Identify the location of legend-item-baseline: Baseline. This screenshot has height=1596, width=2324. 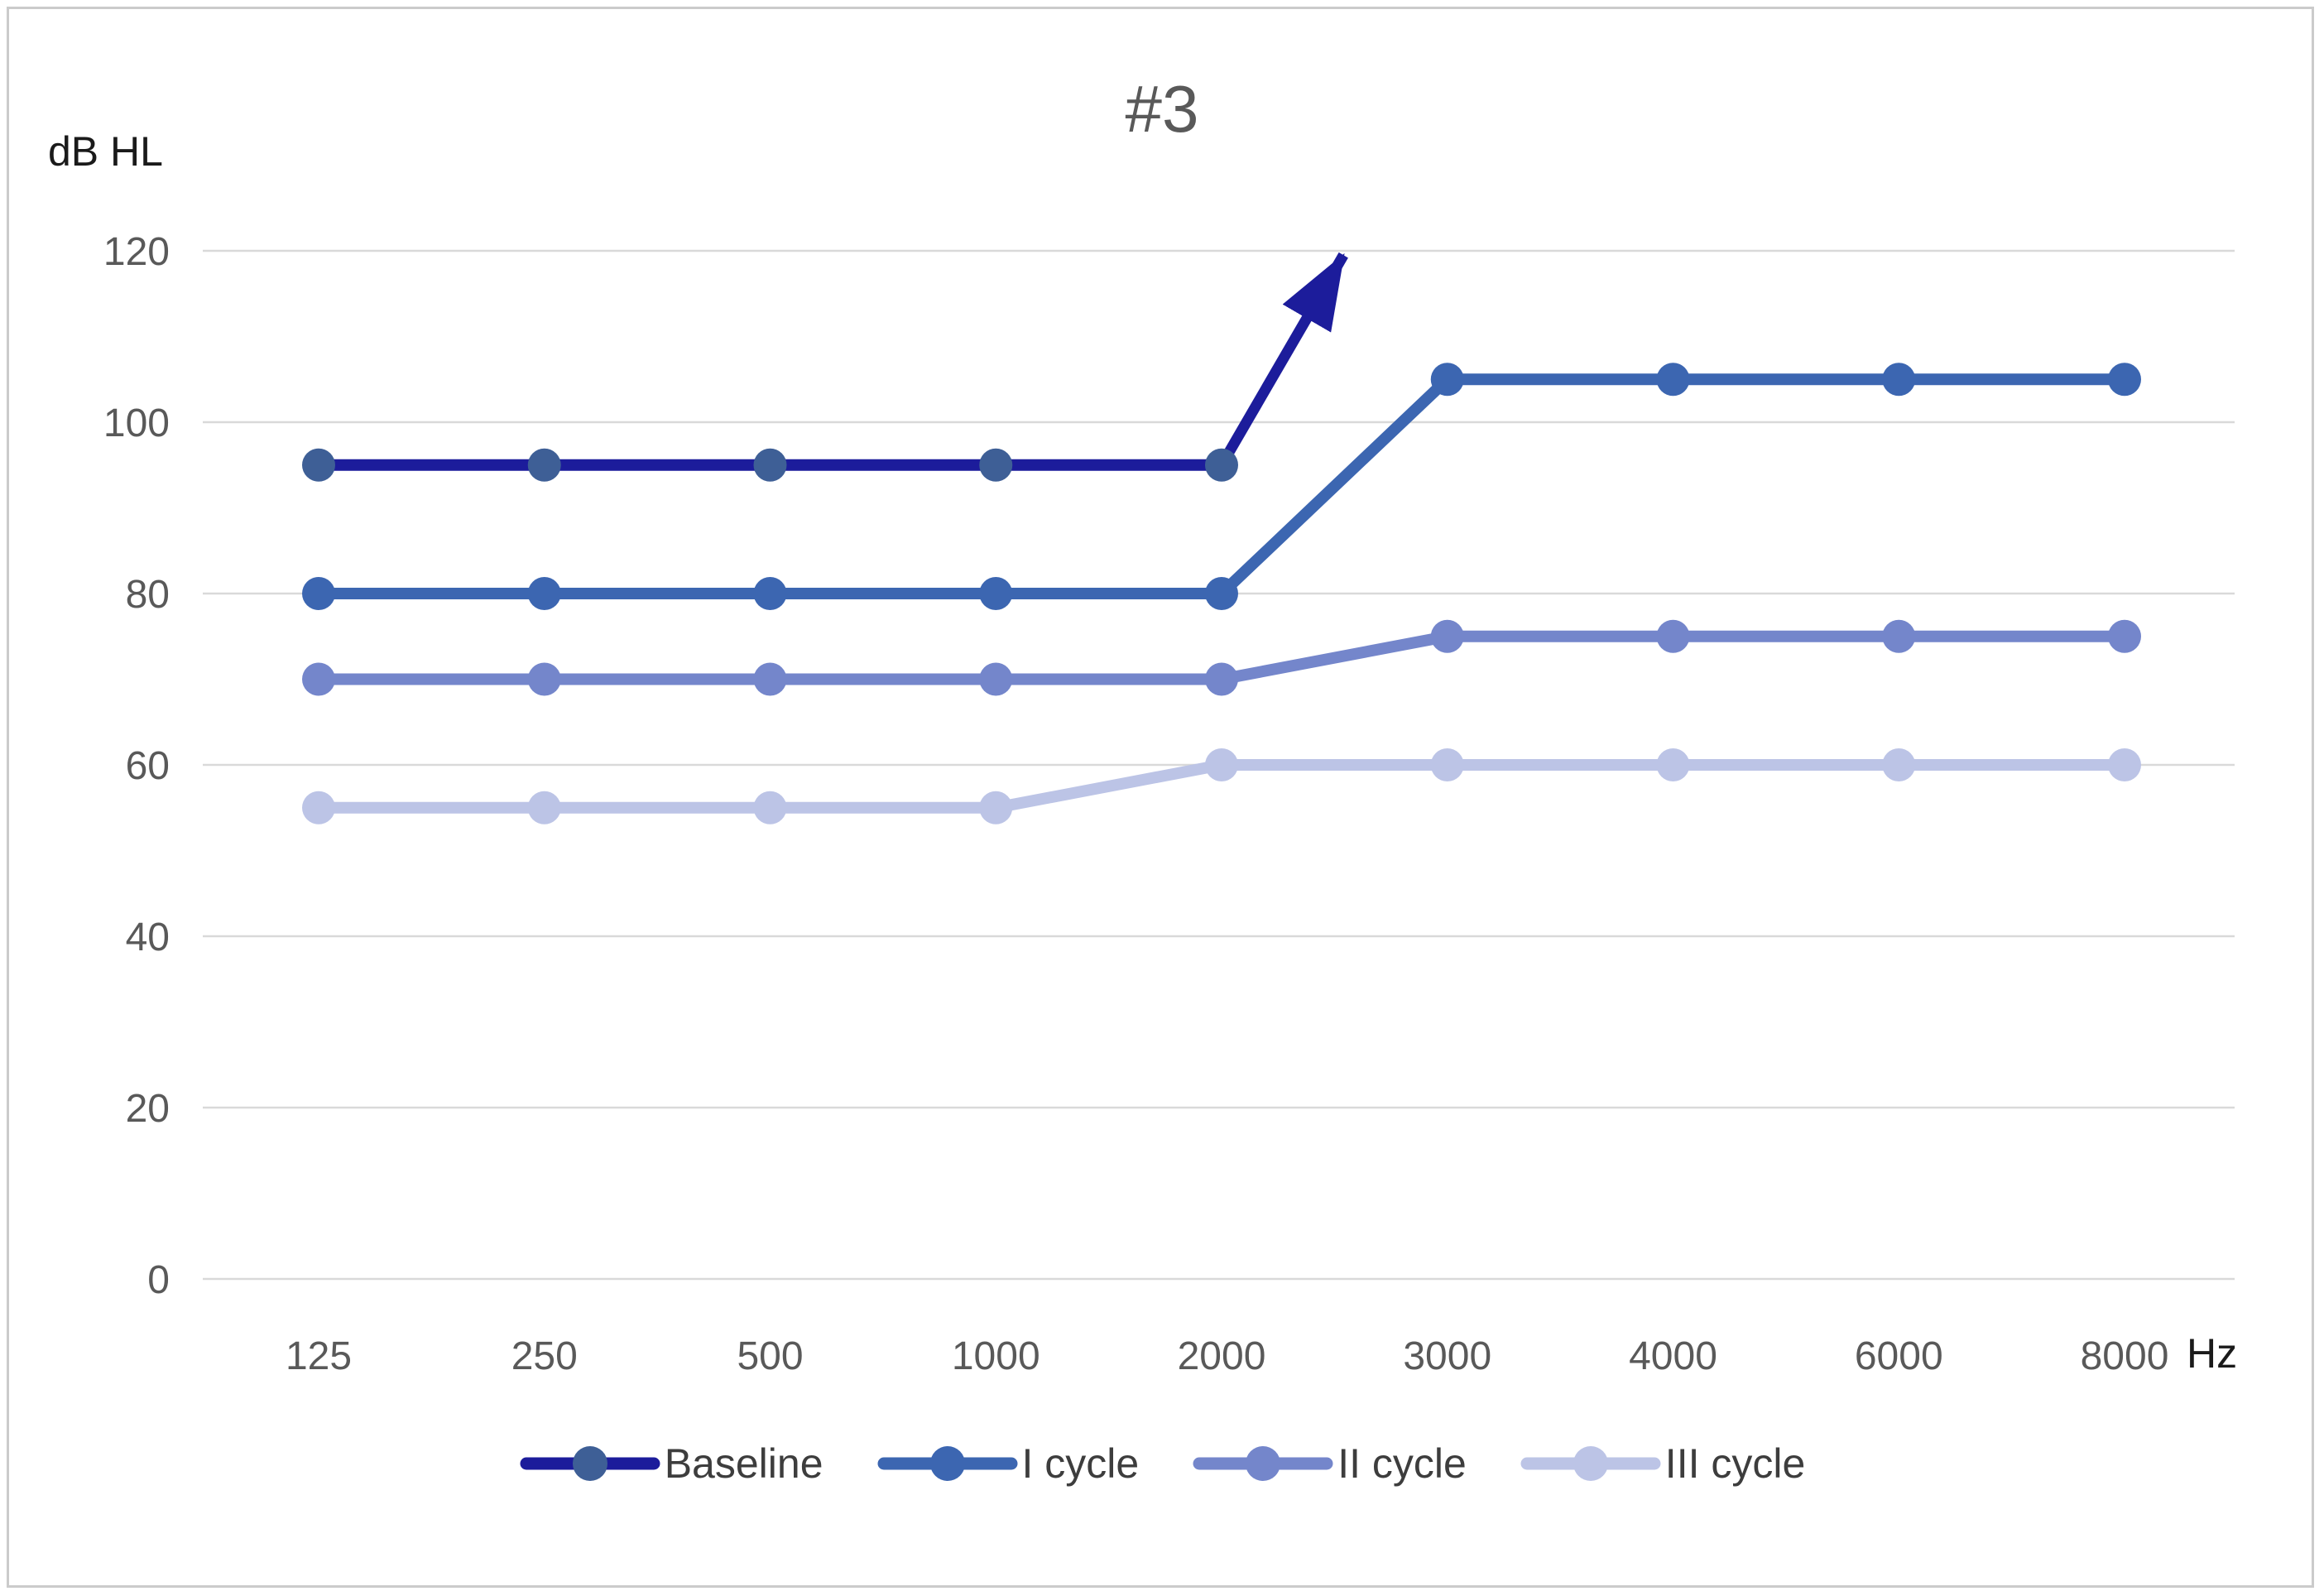
(671, 1463).